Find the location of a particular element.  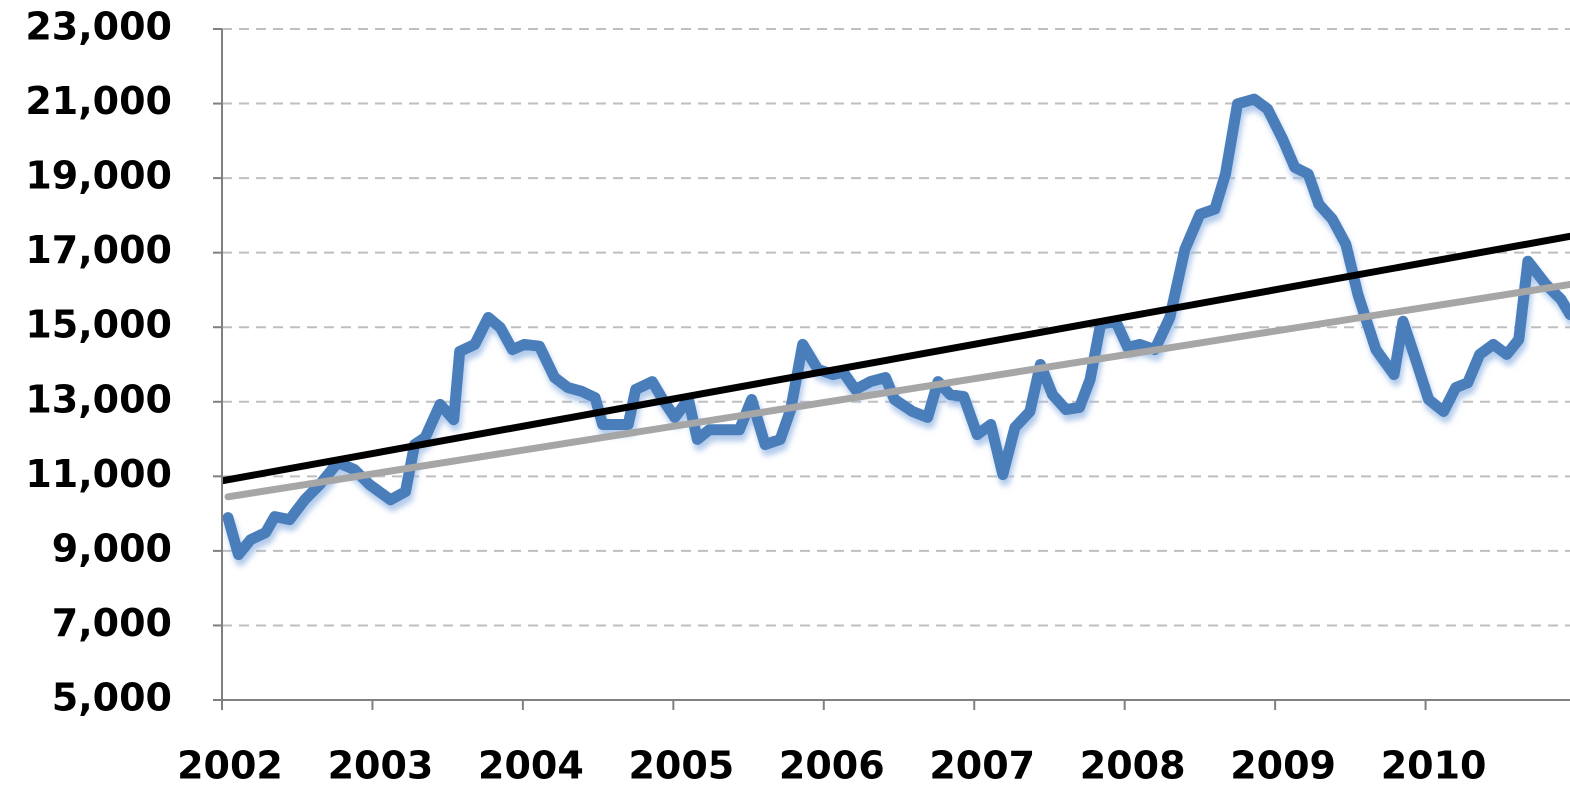

y-tick-label: 5,000 is located at coordinates (112, 698).